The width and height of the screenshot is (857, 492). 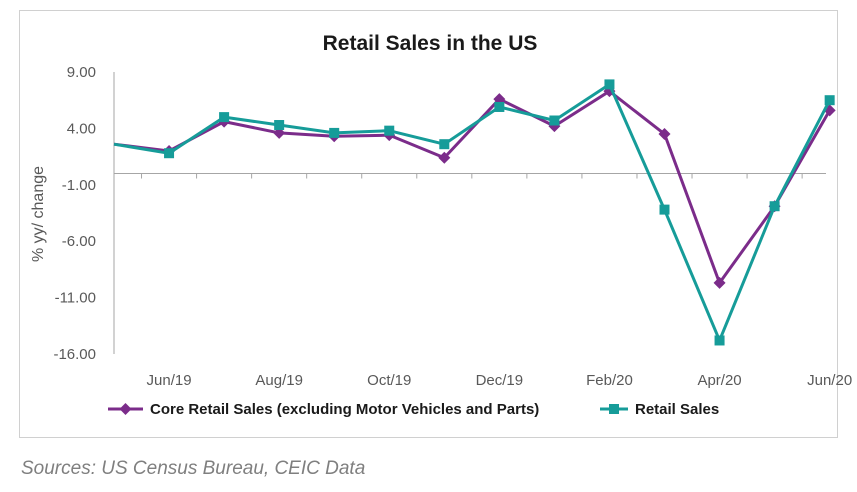 I want to click on x-tick-label: Jun/19, so click(x=169, y=380).